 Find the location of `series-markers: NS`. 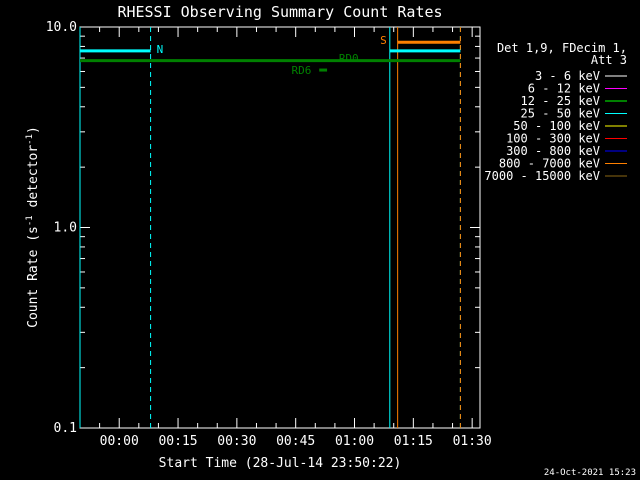

series-markers: NS is located at coordinates (272, 45).